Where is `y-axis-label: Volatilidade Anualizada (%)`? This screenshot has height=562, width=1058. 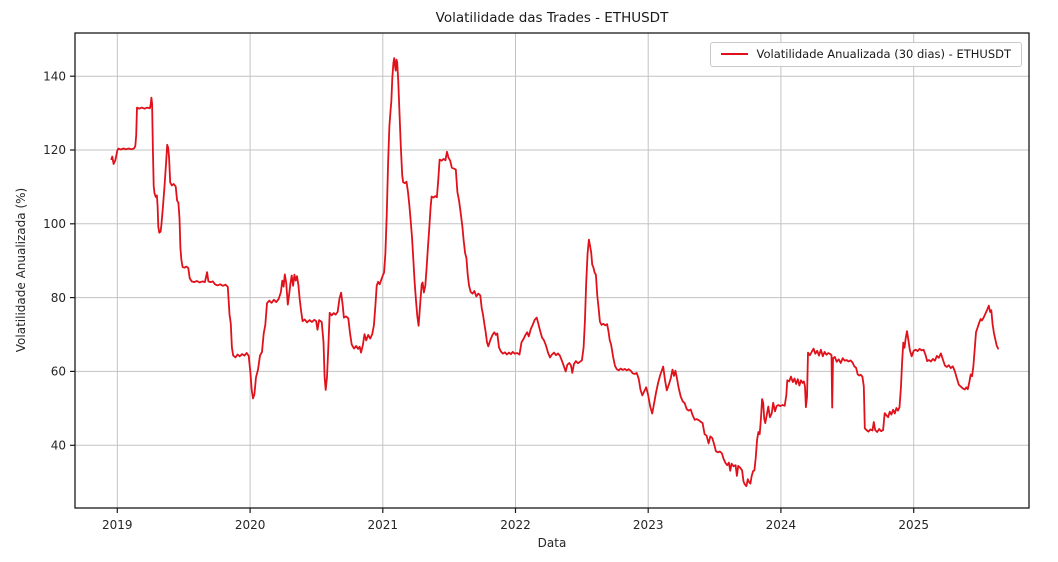 y-axis-label: Volatilidade Anualizada (%) is located at coordinates (21, 270).